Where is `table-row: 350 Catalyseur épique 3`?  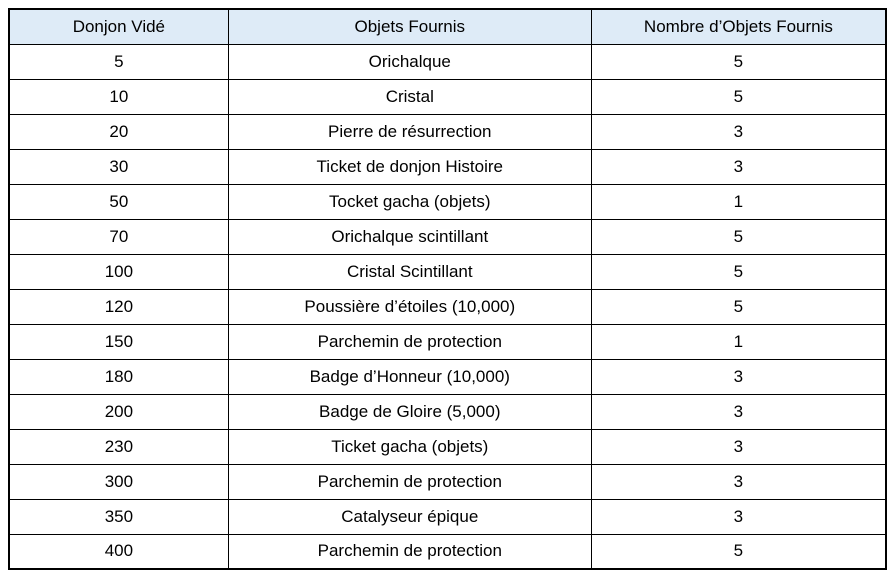
table-row: 350 Catalyseur épique 3 is located at coordinates (447, 516).